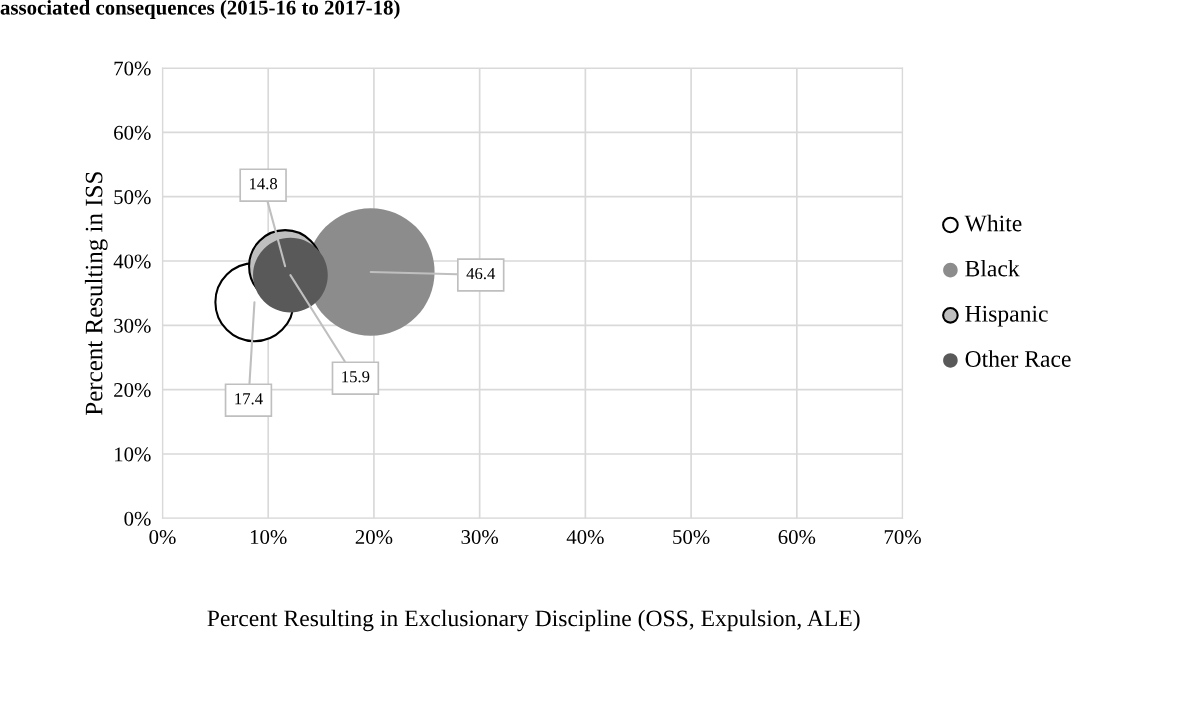  Describe the element at coordinates (133, 454) in the screenshot. I see `y-tick-label: 10%` at that location.